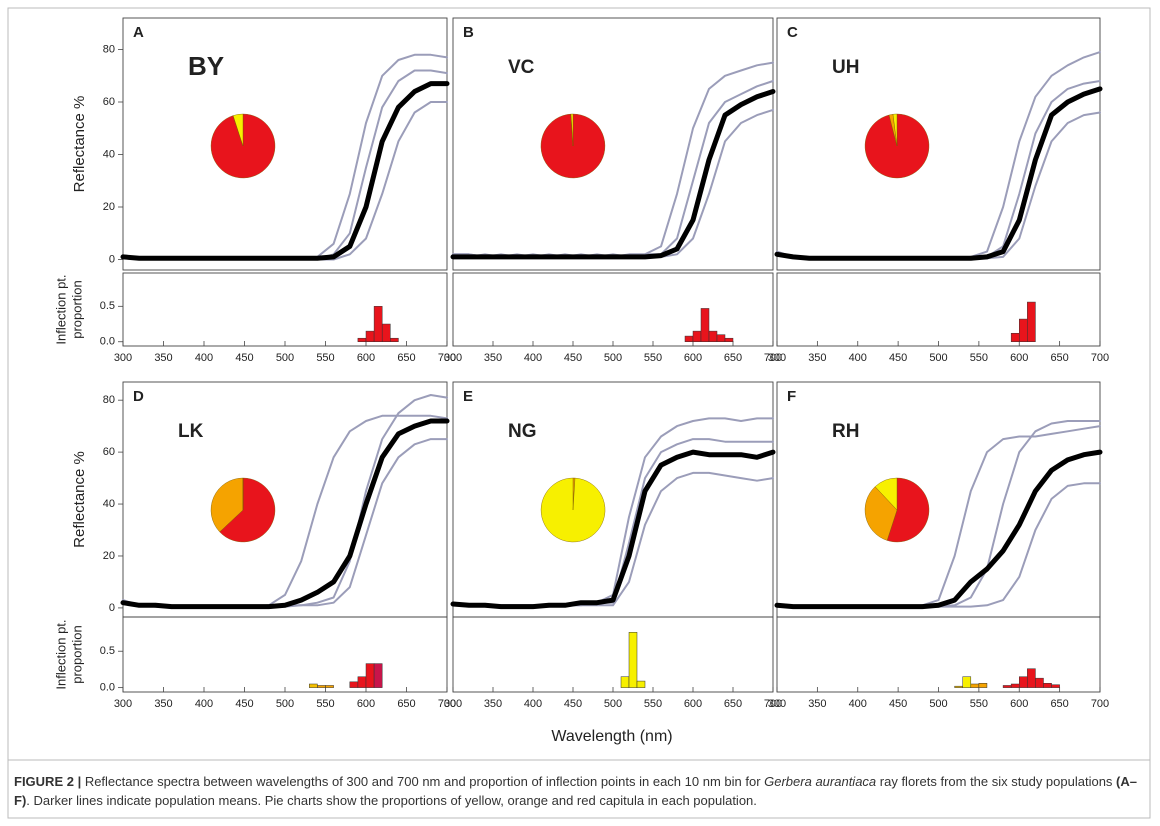 This screenshot has height=826, width=1160. I want to click on y-tick-label: 80, so click(109, 49).